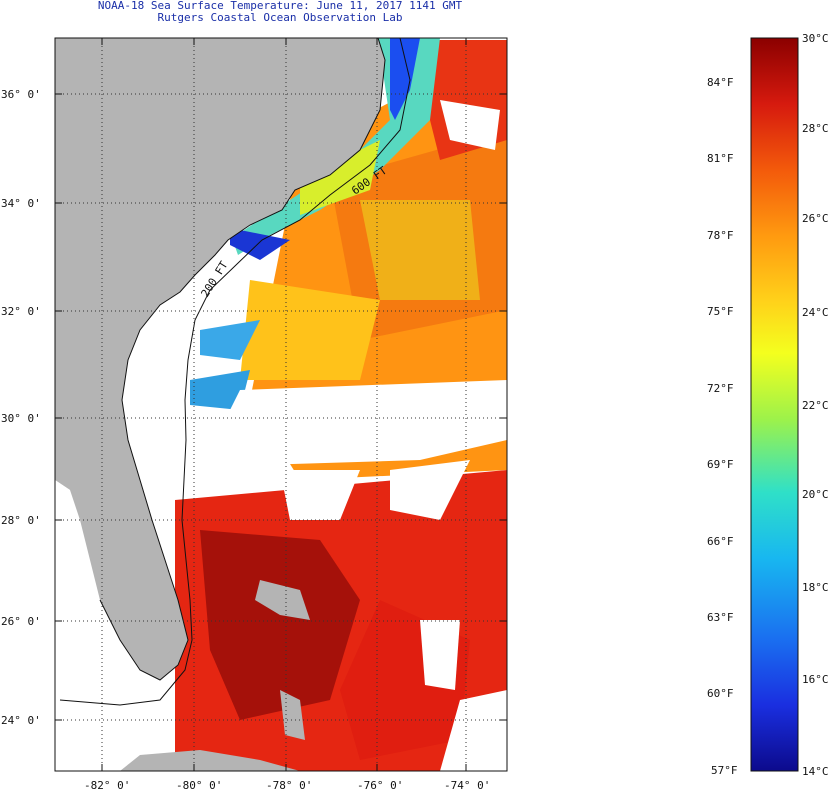 The height and width of the screenshot is (793, 832). I want to click on lat-label-30: 30° 0', so click(21, 418).